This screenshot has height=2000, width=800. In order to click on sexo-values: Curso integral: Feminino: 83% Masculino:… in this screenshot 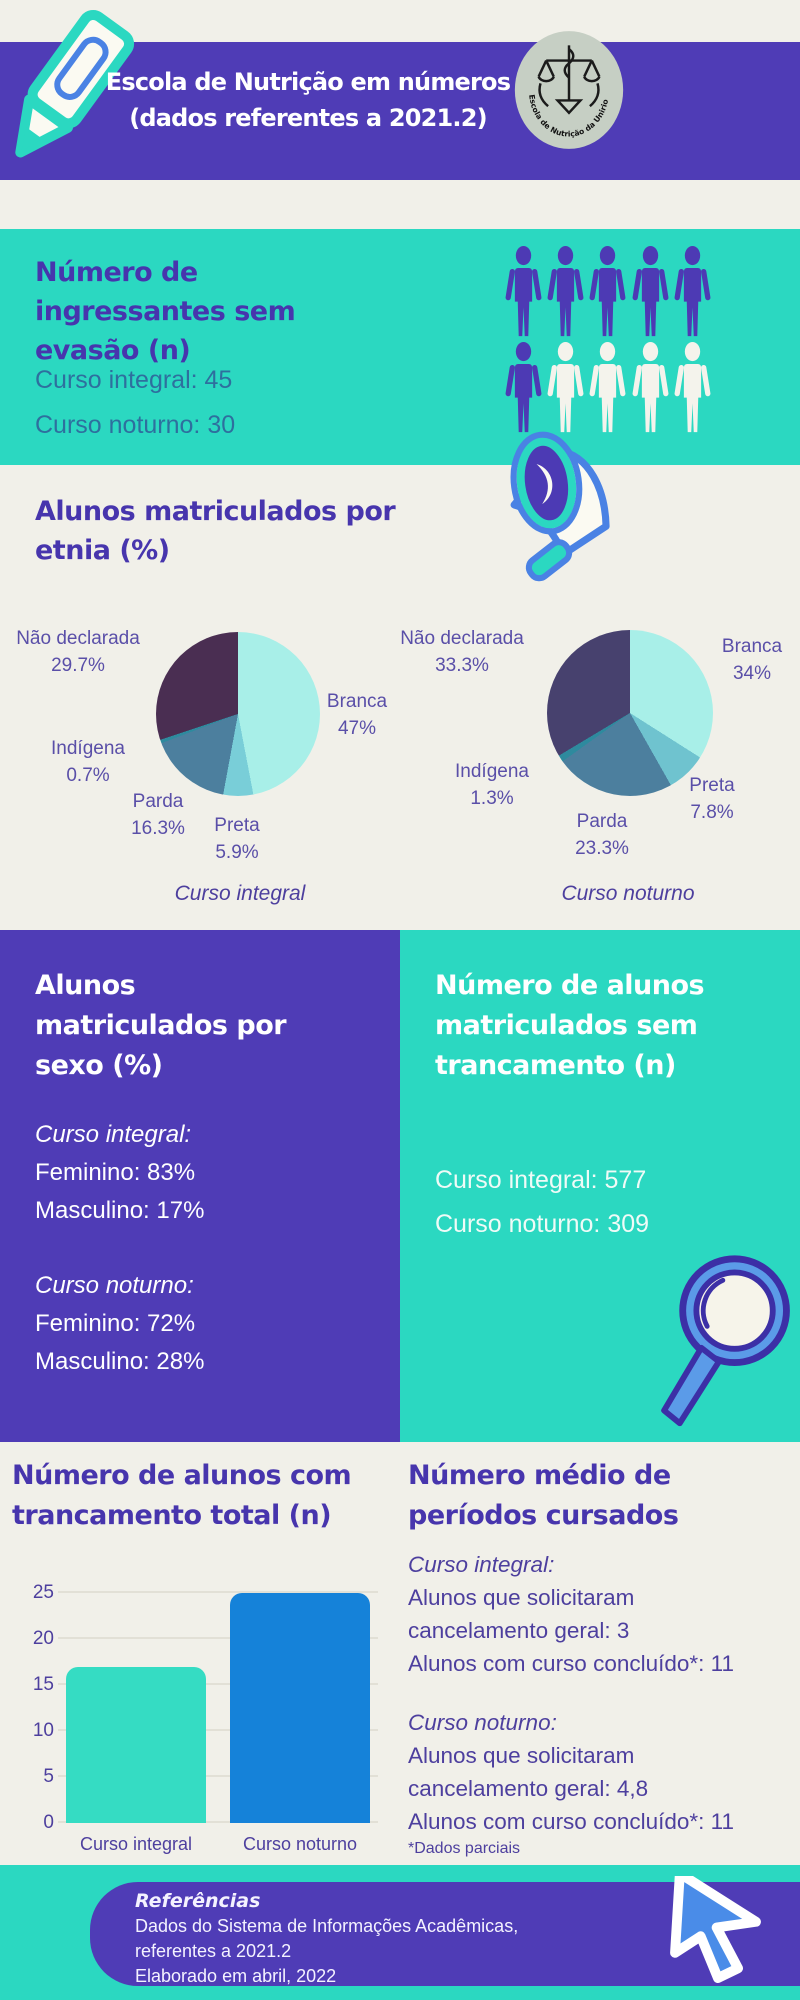, I will do `click(119, 1248)`.